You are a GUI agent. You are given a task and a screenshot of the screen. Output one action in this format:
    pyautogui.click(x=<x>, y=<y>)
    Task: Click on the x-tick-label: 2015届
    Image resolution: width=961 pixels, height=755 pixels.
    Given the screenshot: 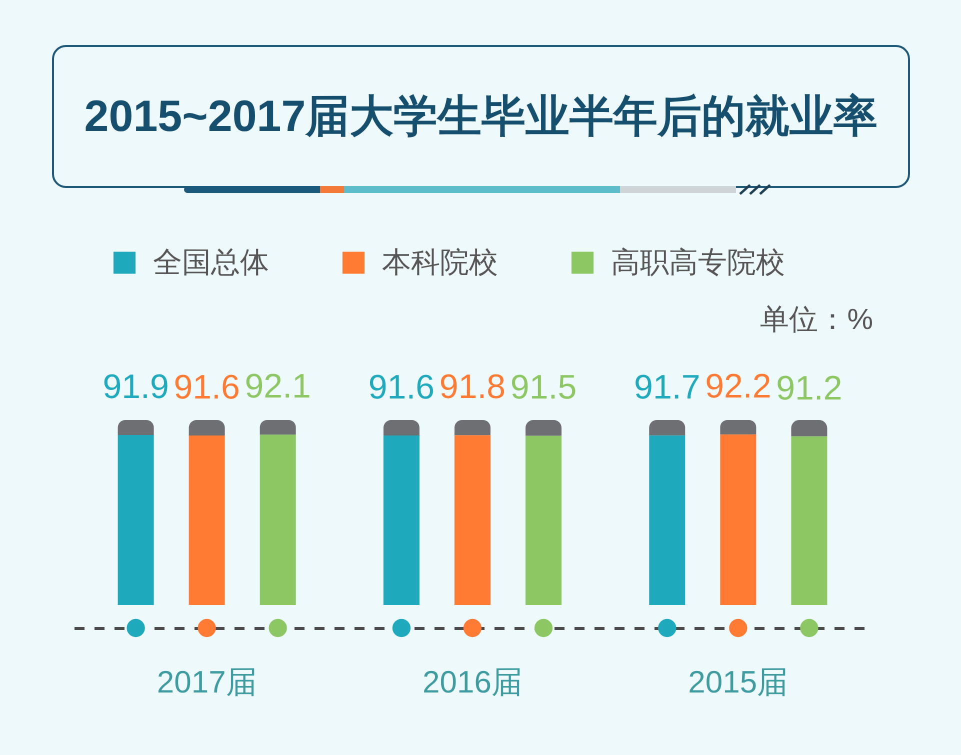 What is the action you would take?
    pyautogui.click(x=738, y=682)
    